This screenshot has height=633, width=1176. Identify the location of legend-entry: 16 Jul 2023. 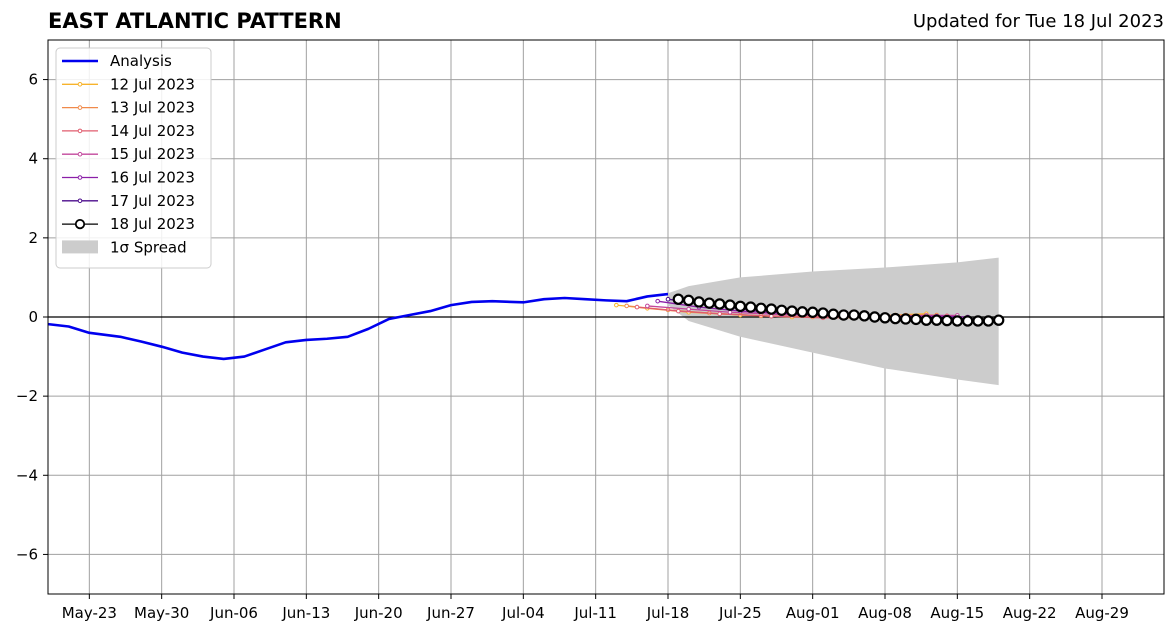
(128, 178).